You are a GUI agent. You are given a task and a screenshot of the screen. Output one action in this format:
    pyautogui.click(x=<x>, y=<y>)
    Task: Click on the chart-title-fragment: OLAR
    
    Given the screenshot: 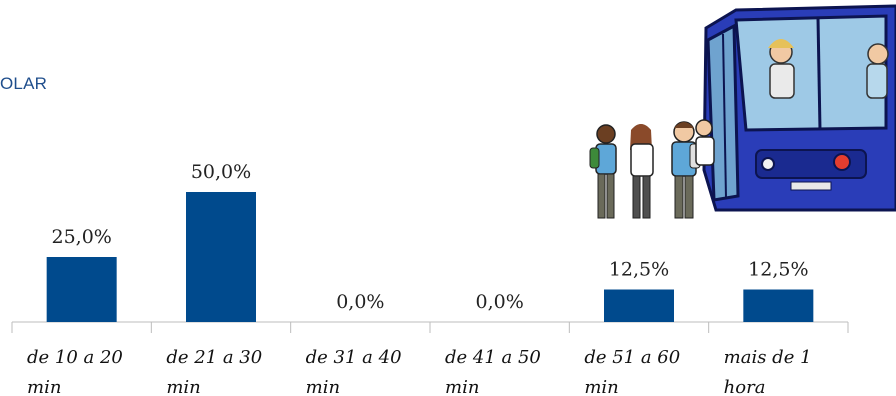 What is the action you would take?
    pyautogui.click(x=24, y=83)
    